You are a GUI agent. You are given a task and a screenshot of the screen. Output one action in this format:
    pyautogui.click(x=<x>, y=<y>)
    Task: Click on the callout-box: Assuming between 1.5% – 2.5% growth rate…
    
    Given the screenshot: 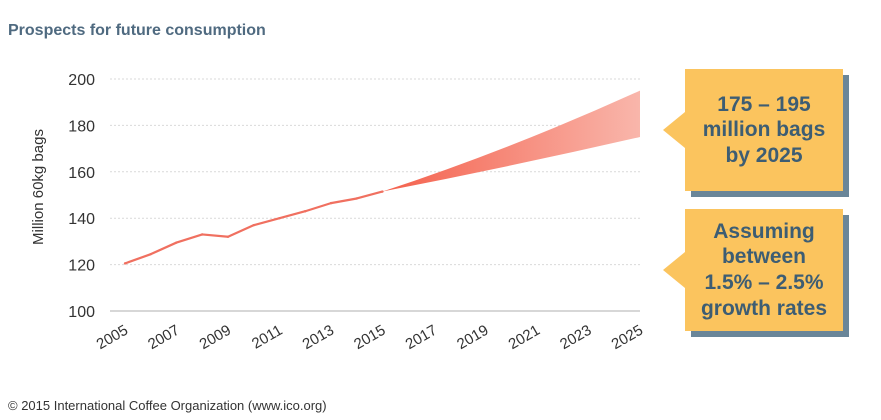 What is the action you would take?
    pyautogui.click(x=764, y=270)
    